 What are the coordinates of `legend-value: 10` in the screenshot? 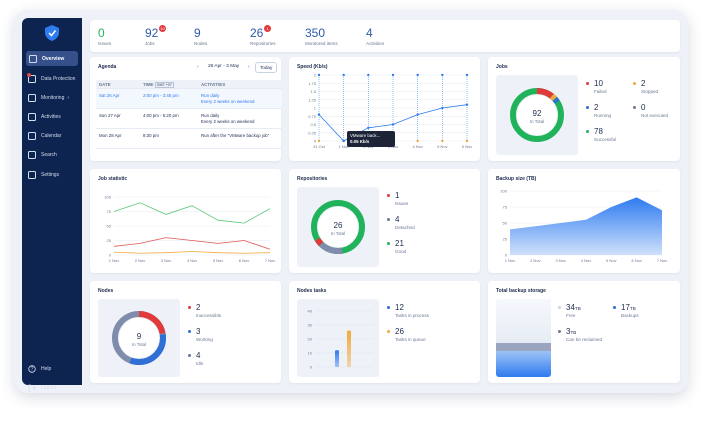 It's located at (598, 83).